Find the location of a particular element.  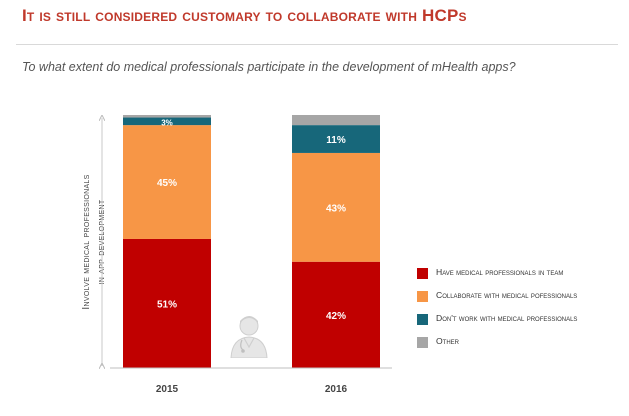

bar-2016-other is located at coordinates (336, 120).